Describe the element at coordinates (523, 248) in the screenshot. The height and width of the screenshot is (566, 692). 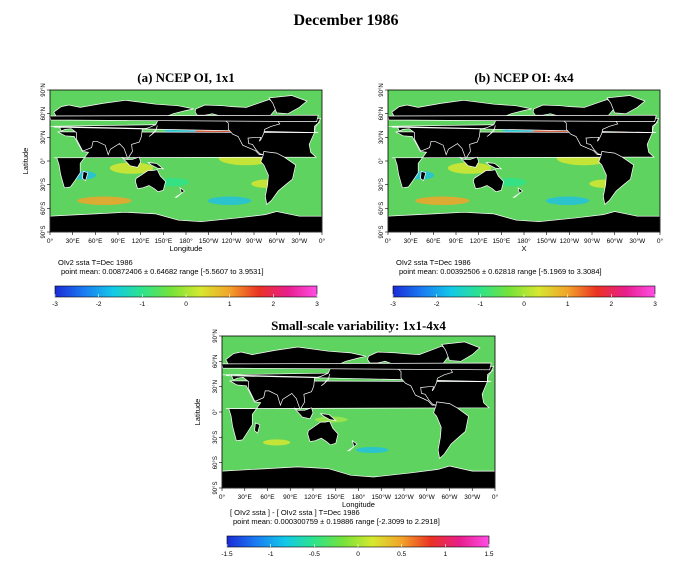
I see `x-axis-label: X` at that location.